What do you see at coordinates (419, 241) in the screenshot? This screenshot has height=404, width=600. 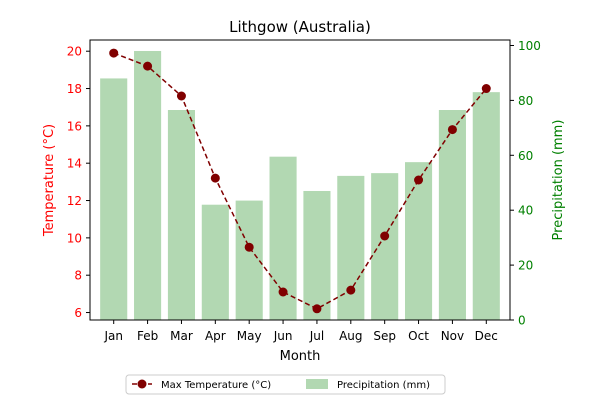 I see `precipitation-bar-oct` at bounding box center [419, 241].